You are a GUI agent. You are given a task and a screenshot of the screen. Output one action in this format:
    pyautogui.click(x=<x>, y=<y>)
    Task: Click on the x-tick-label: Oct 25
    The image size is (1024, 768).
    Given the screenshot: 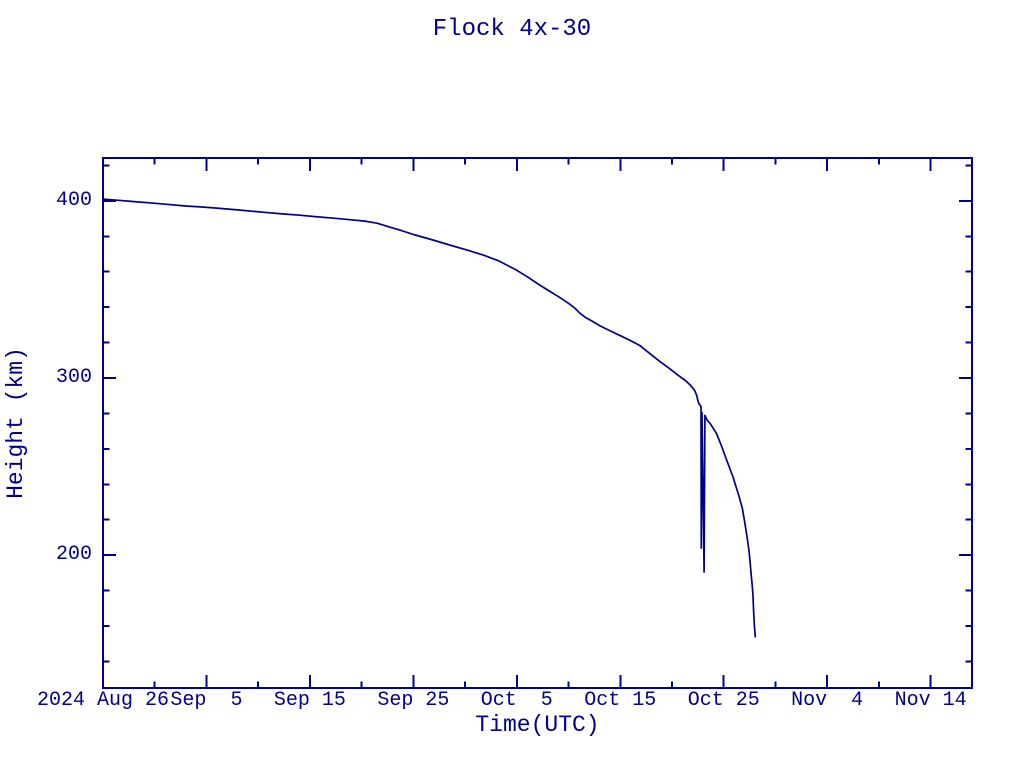 What is the action you would take?
    pyautogui.click(x=723, y=700)
    